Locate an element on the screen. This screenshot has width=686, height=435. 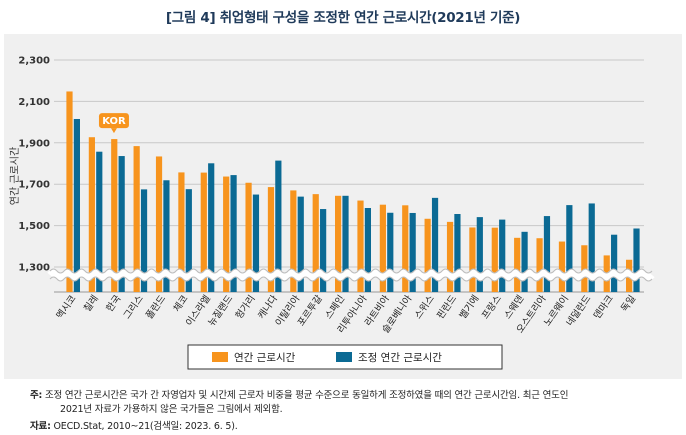
y-tick-label: 2,100 is located at coordinates (34, 102).